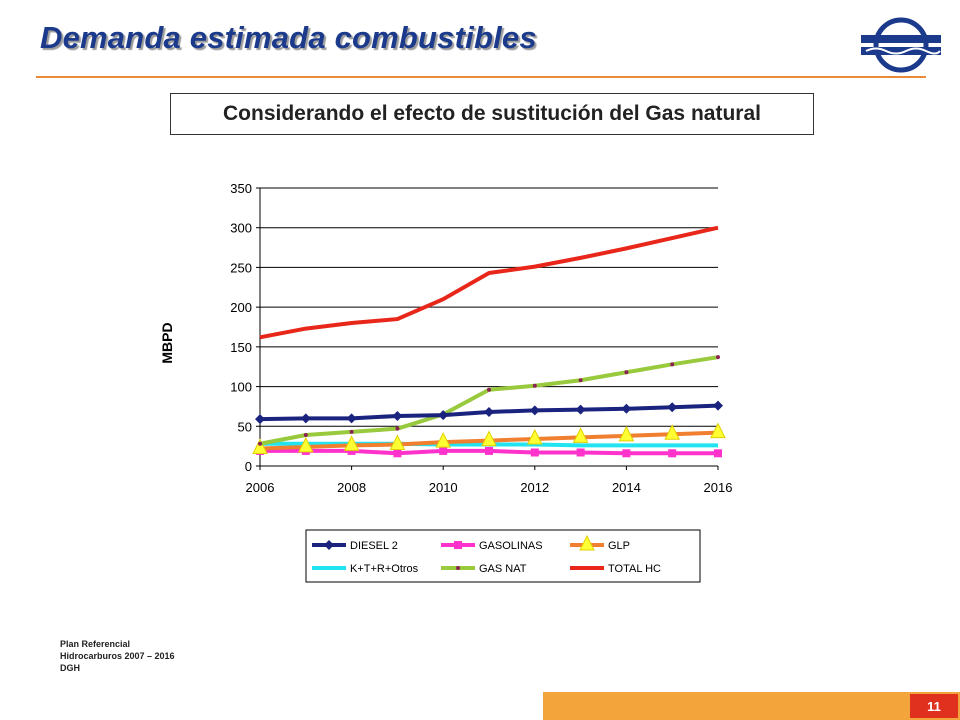 The width and height of the screenshot is (960, 720). Describe the element at coordinates (503, 569) in the screenshot. I see `legend-label: GAS NAT` at that location.